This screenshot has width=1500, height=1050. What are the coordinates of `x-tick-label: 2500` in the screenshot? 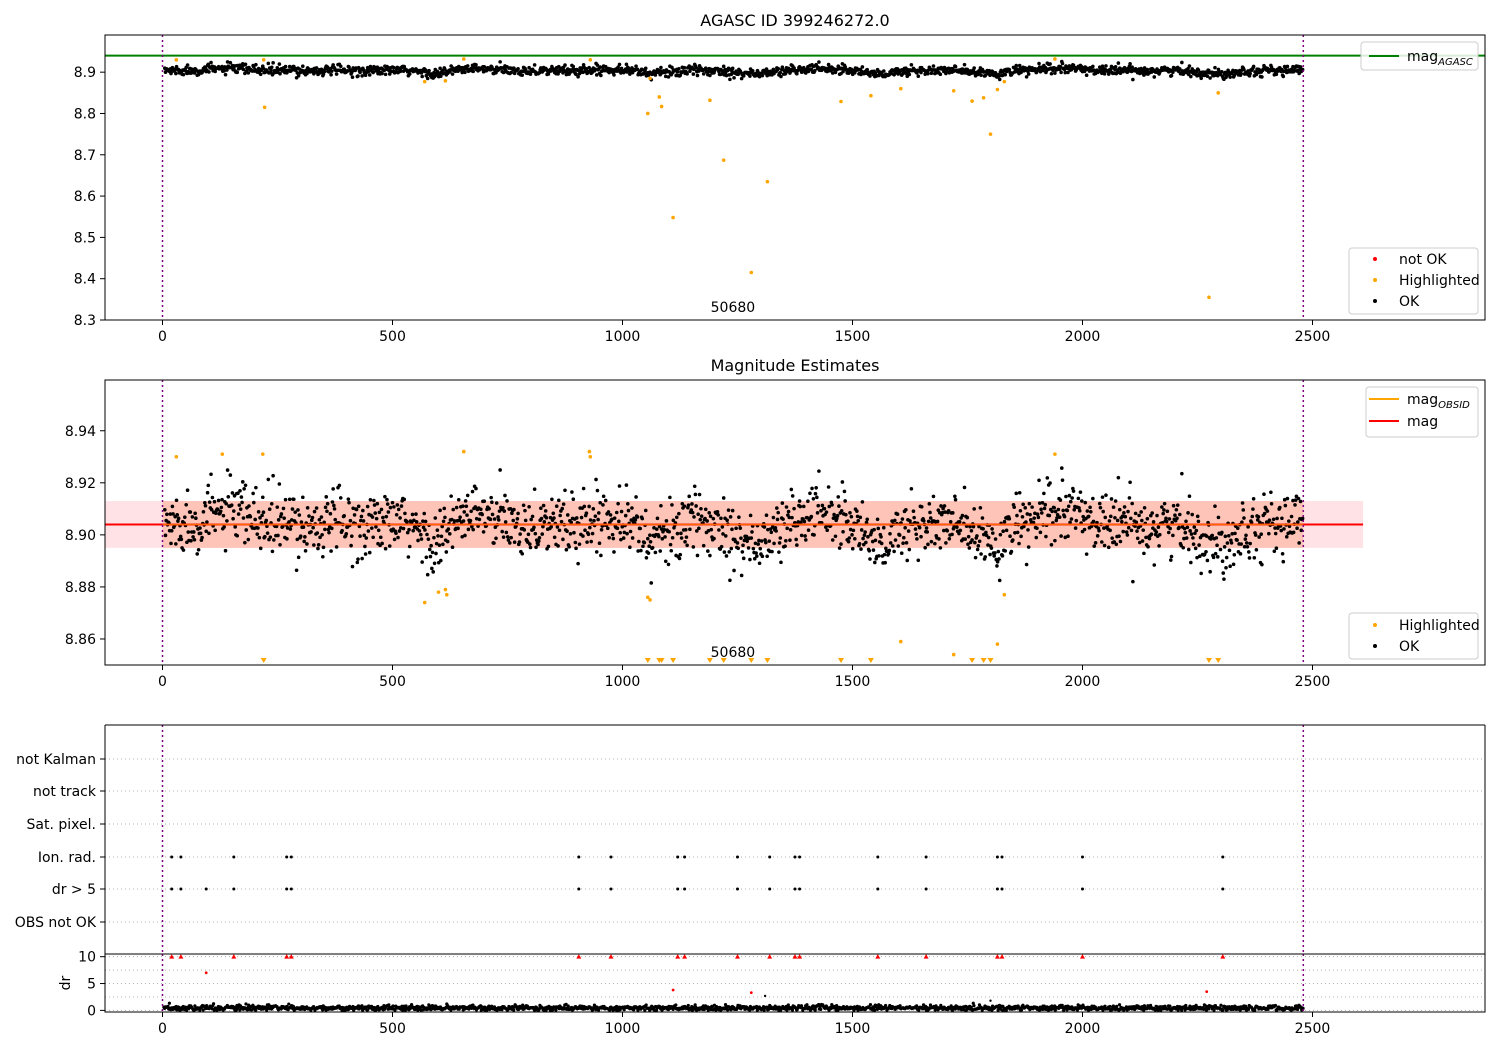 It's located at (1313, 682).